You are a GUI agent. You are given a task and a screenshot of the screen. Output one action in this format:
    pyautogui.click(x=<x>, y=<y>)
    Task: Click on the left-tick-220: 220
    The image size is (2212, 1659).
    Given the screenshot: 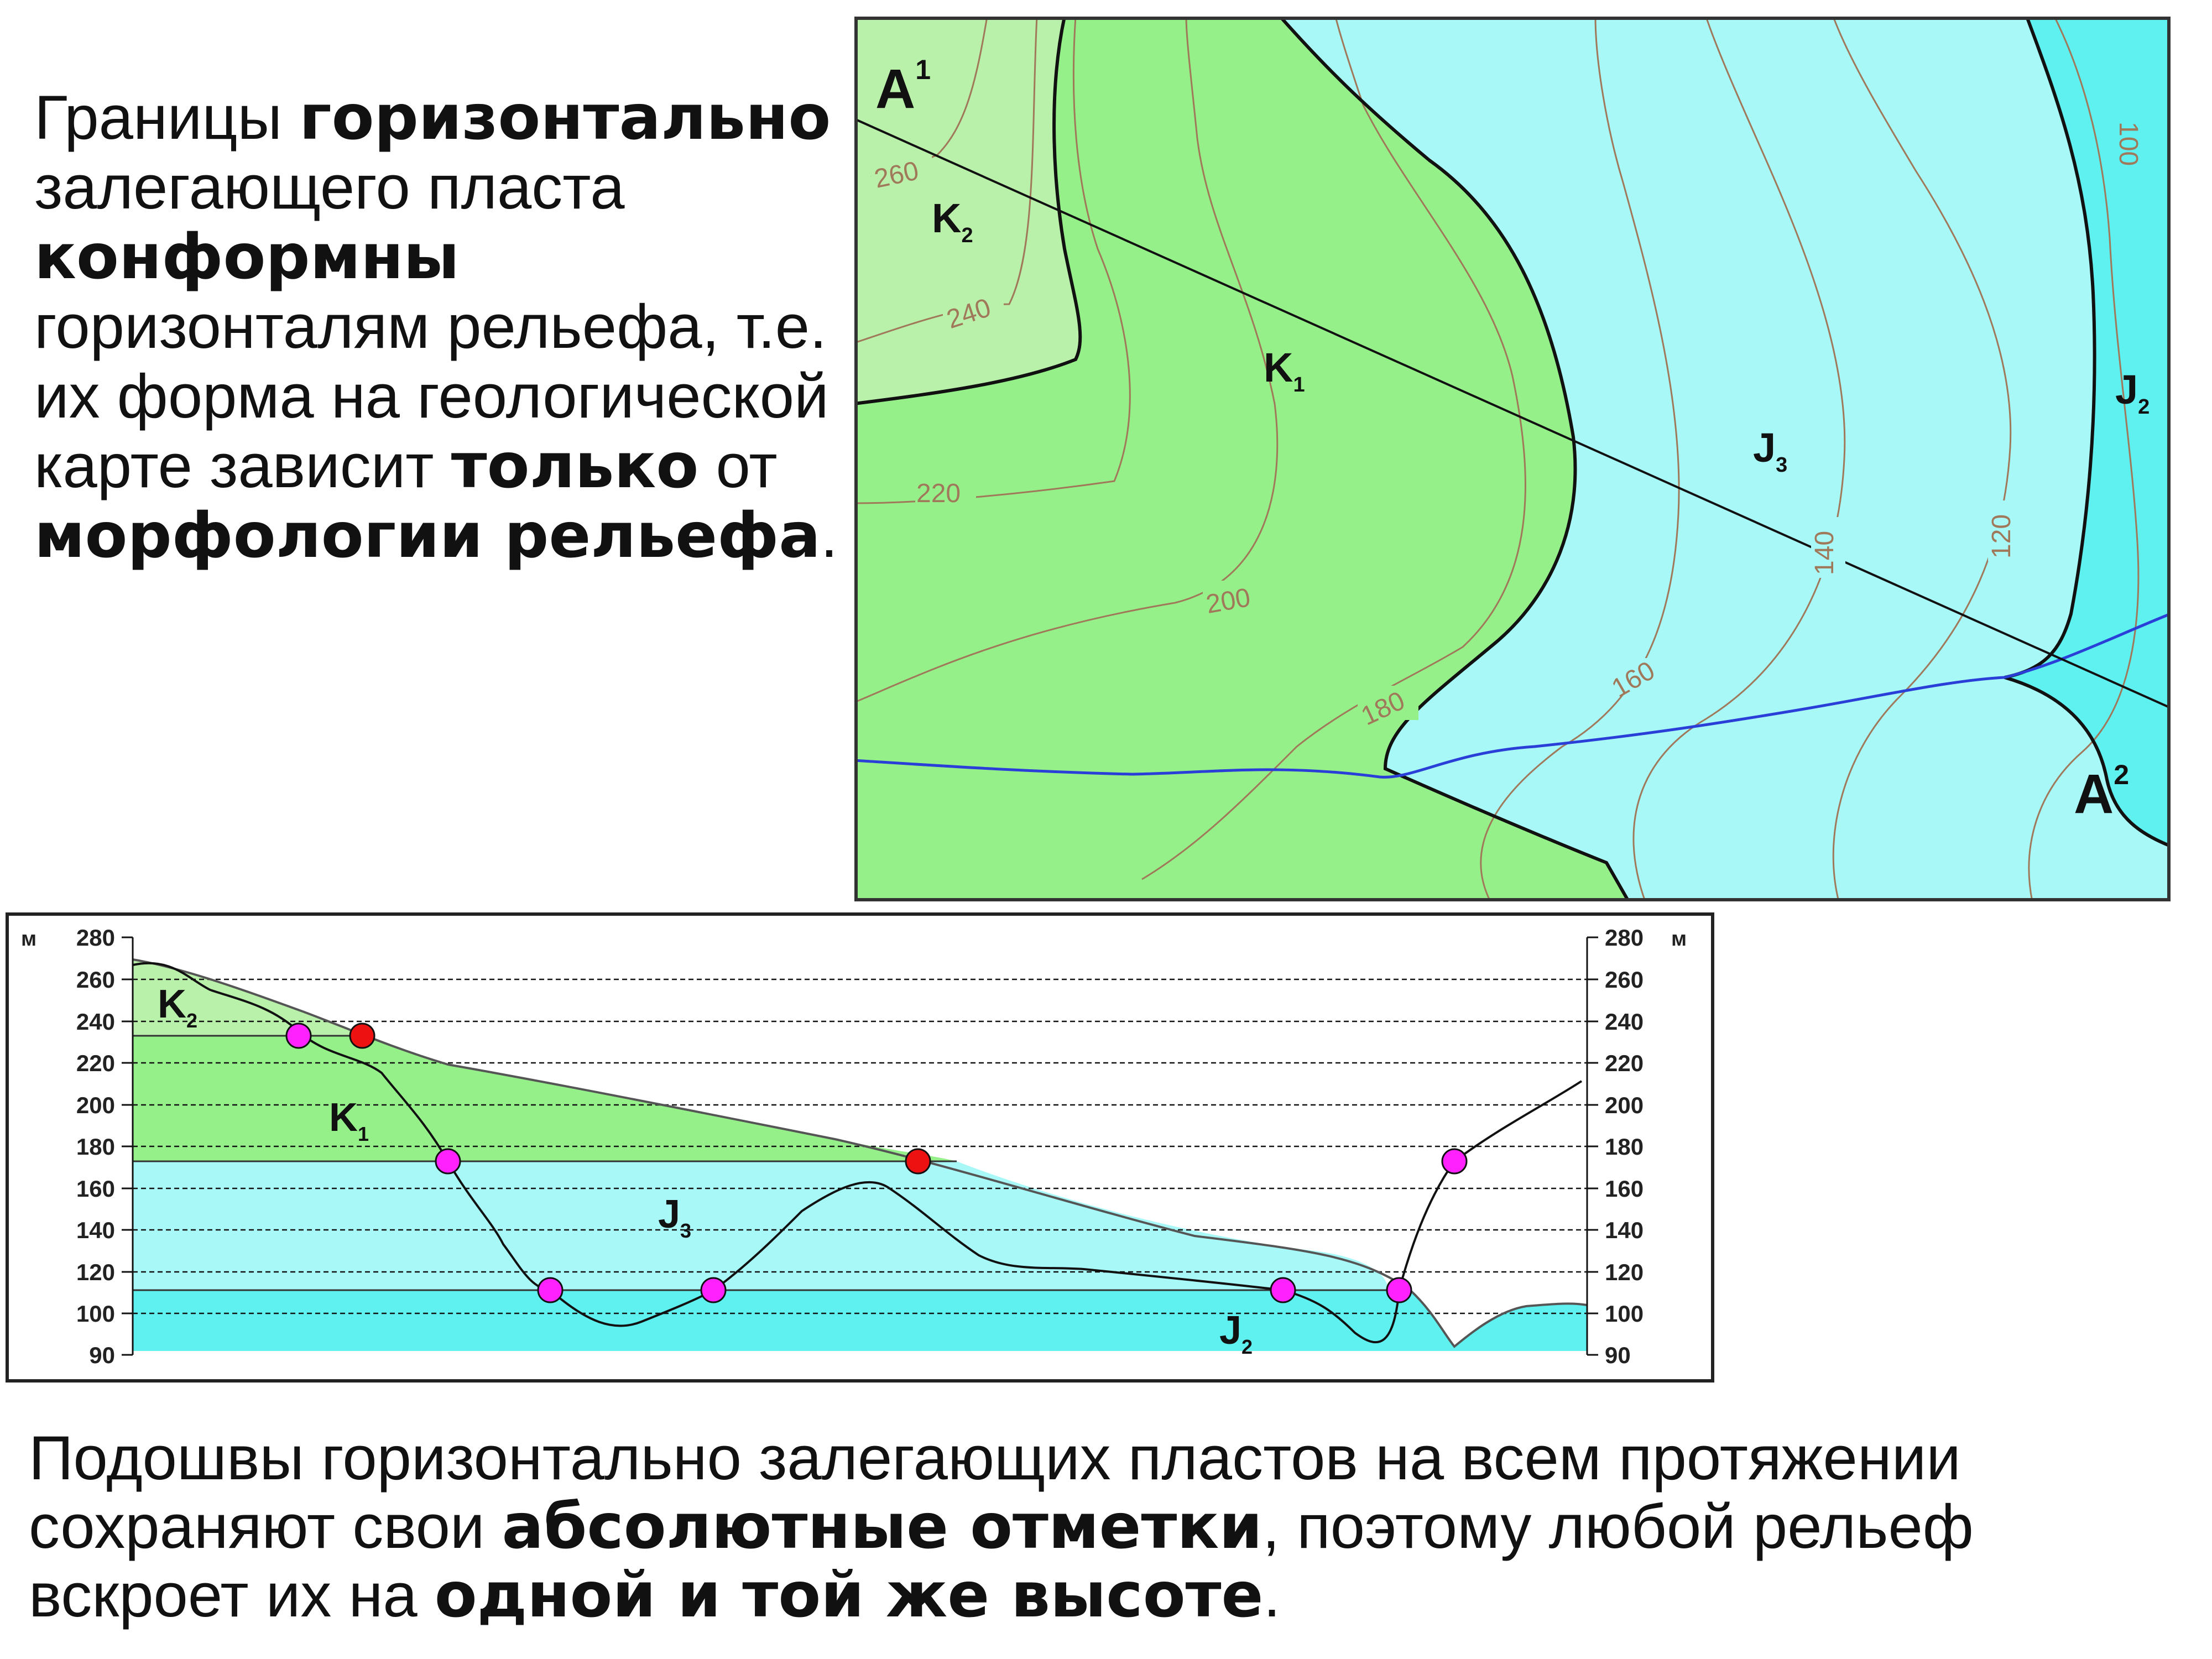 What is the action you would take?
    pyautogui.click(x=96, y=1063)
    